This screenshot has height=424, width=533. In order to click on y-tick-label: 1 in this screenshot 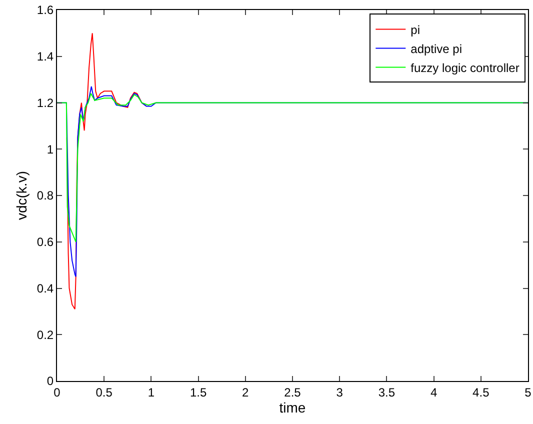, I will do `click(50, 149)`.